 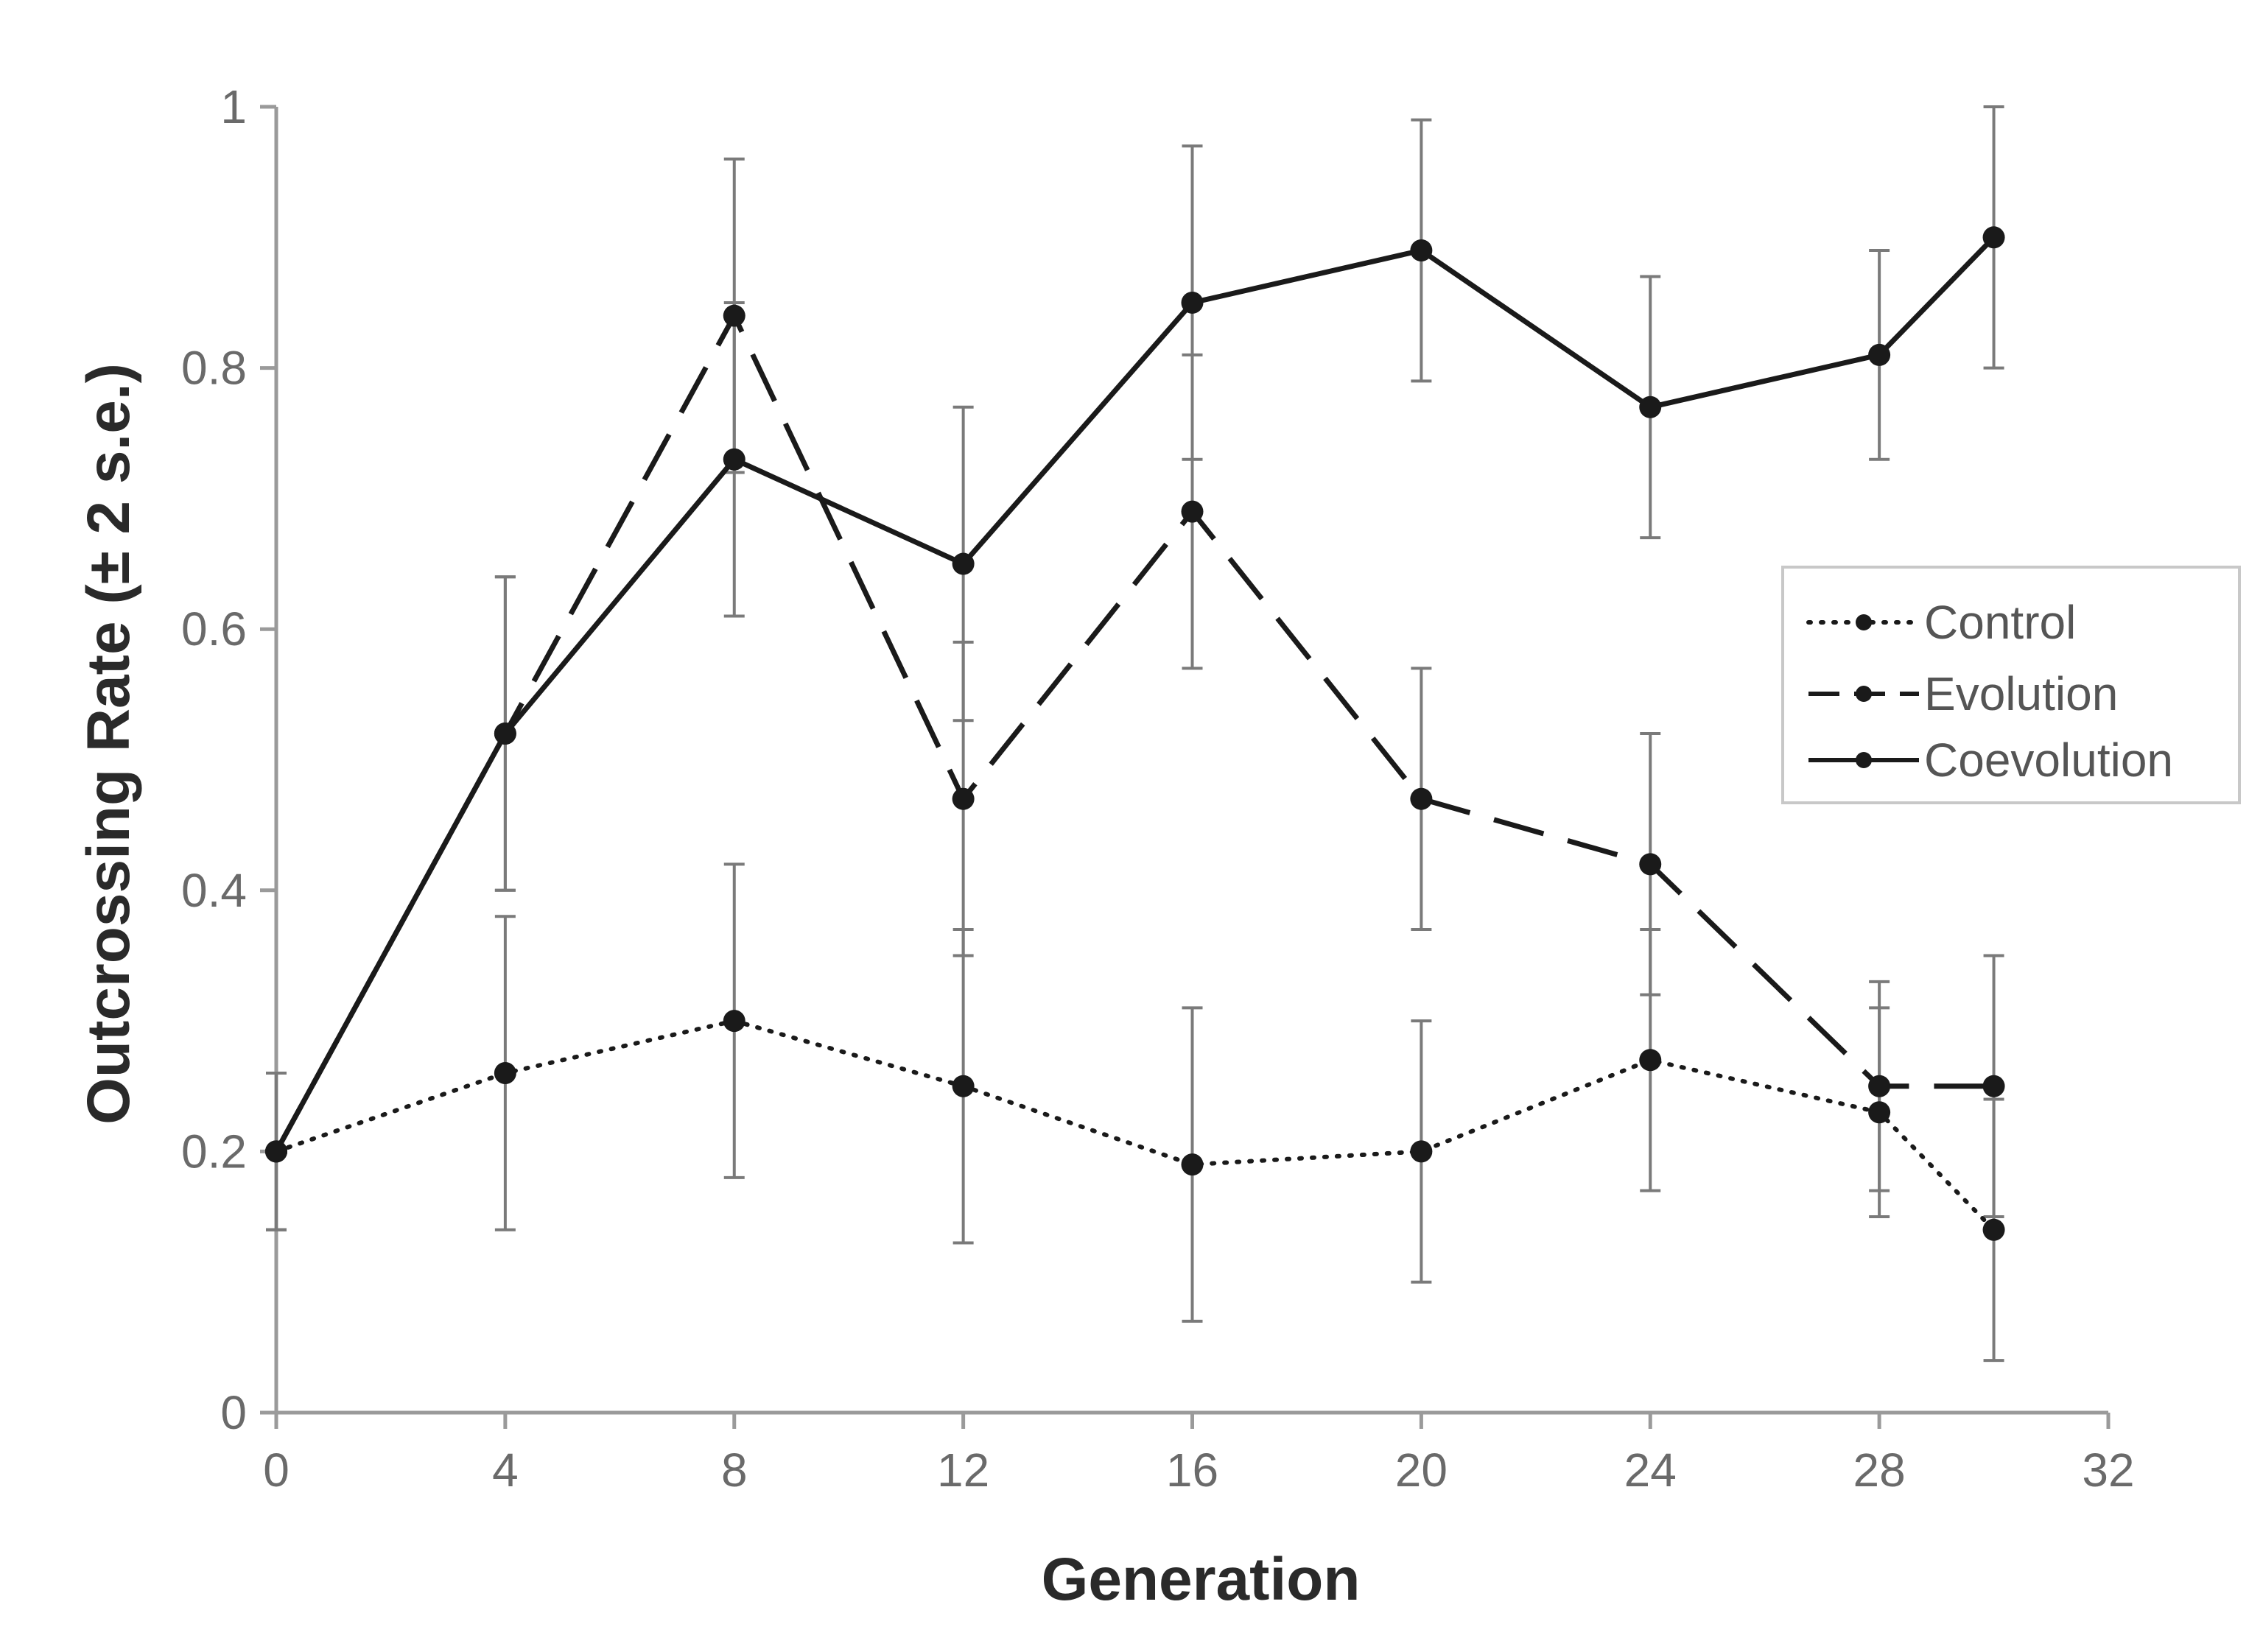 What do you see at coordinates (234, 1412) in the screenshot?
I see `y-tick-label: 0` at bounding box center [234, 1412].